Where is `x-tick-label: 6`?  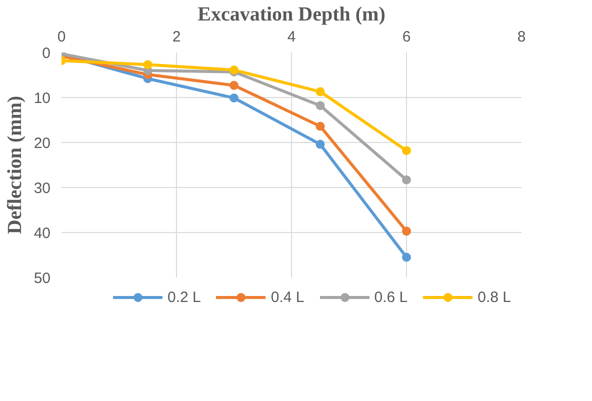
x-tick-label: 6 is located at coordinates (406, 37).